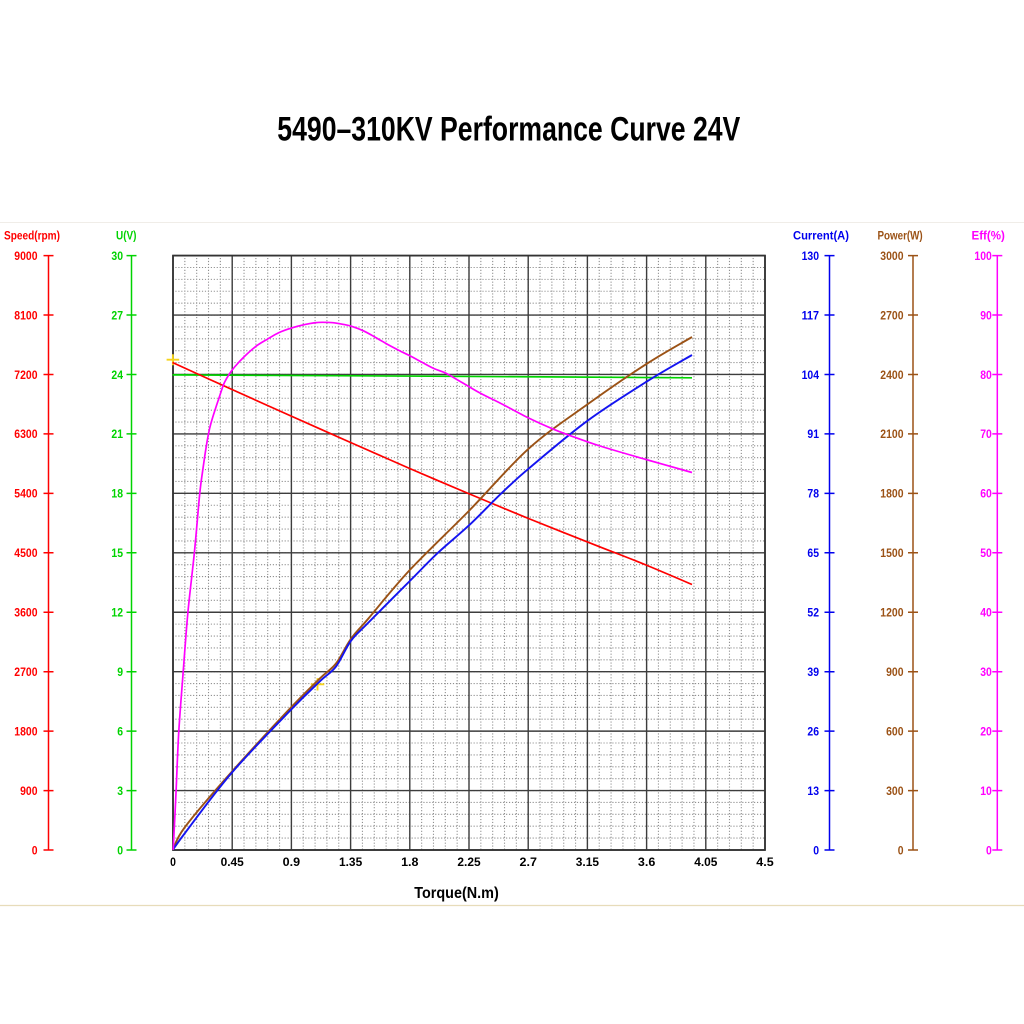  I want to click on svg-text: 27, so click(117, 315).